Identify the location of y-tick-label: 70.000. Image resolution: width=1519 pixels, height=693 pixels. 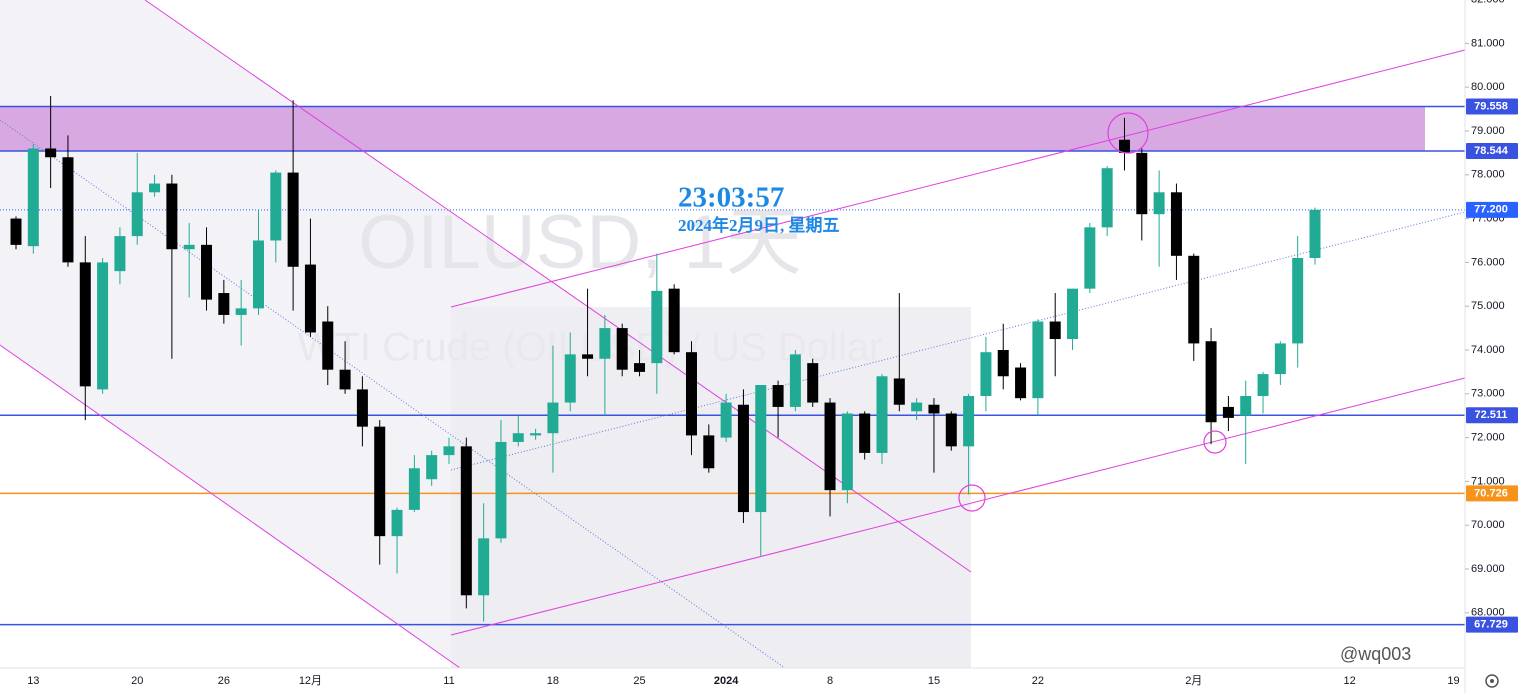
(1488, 525).